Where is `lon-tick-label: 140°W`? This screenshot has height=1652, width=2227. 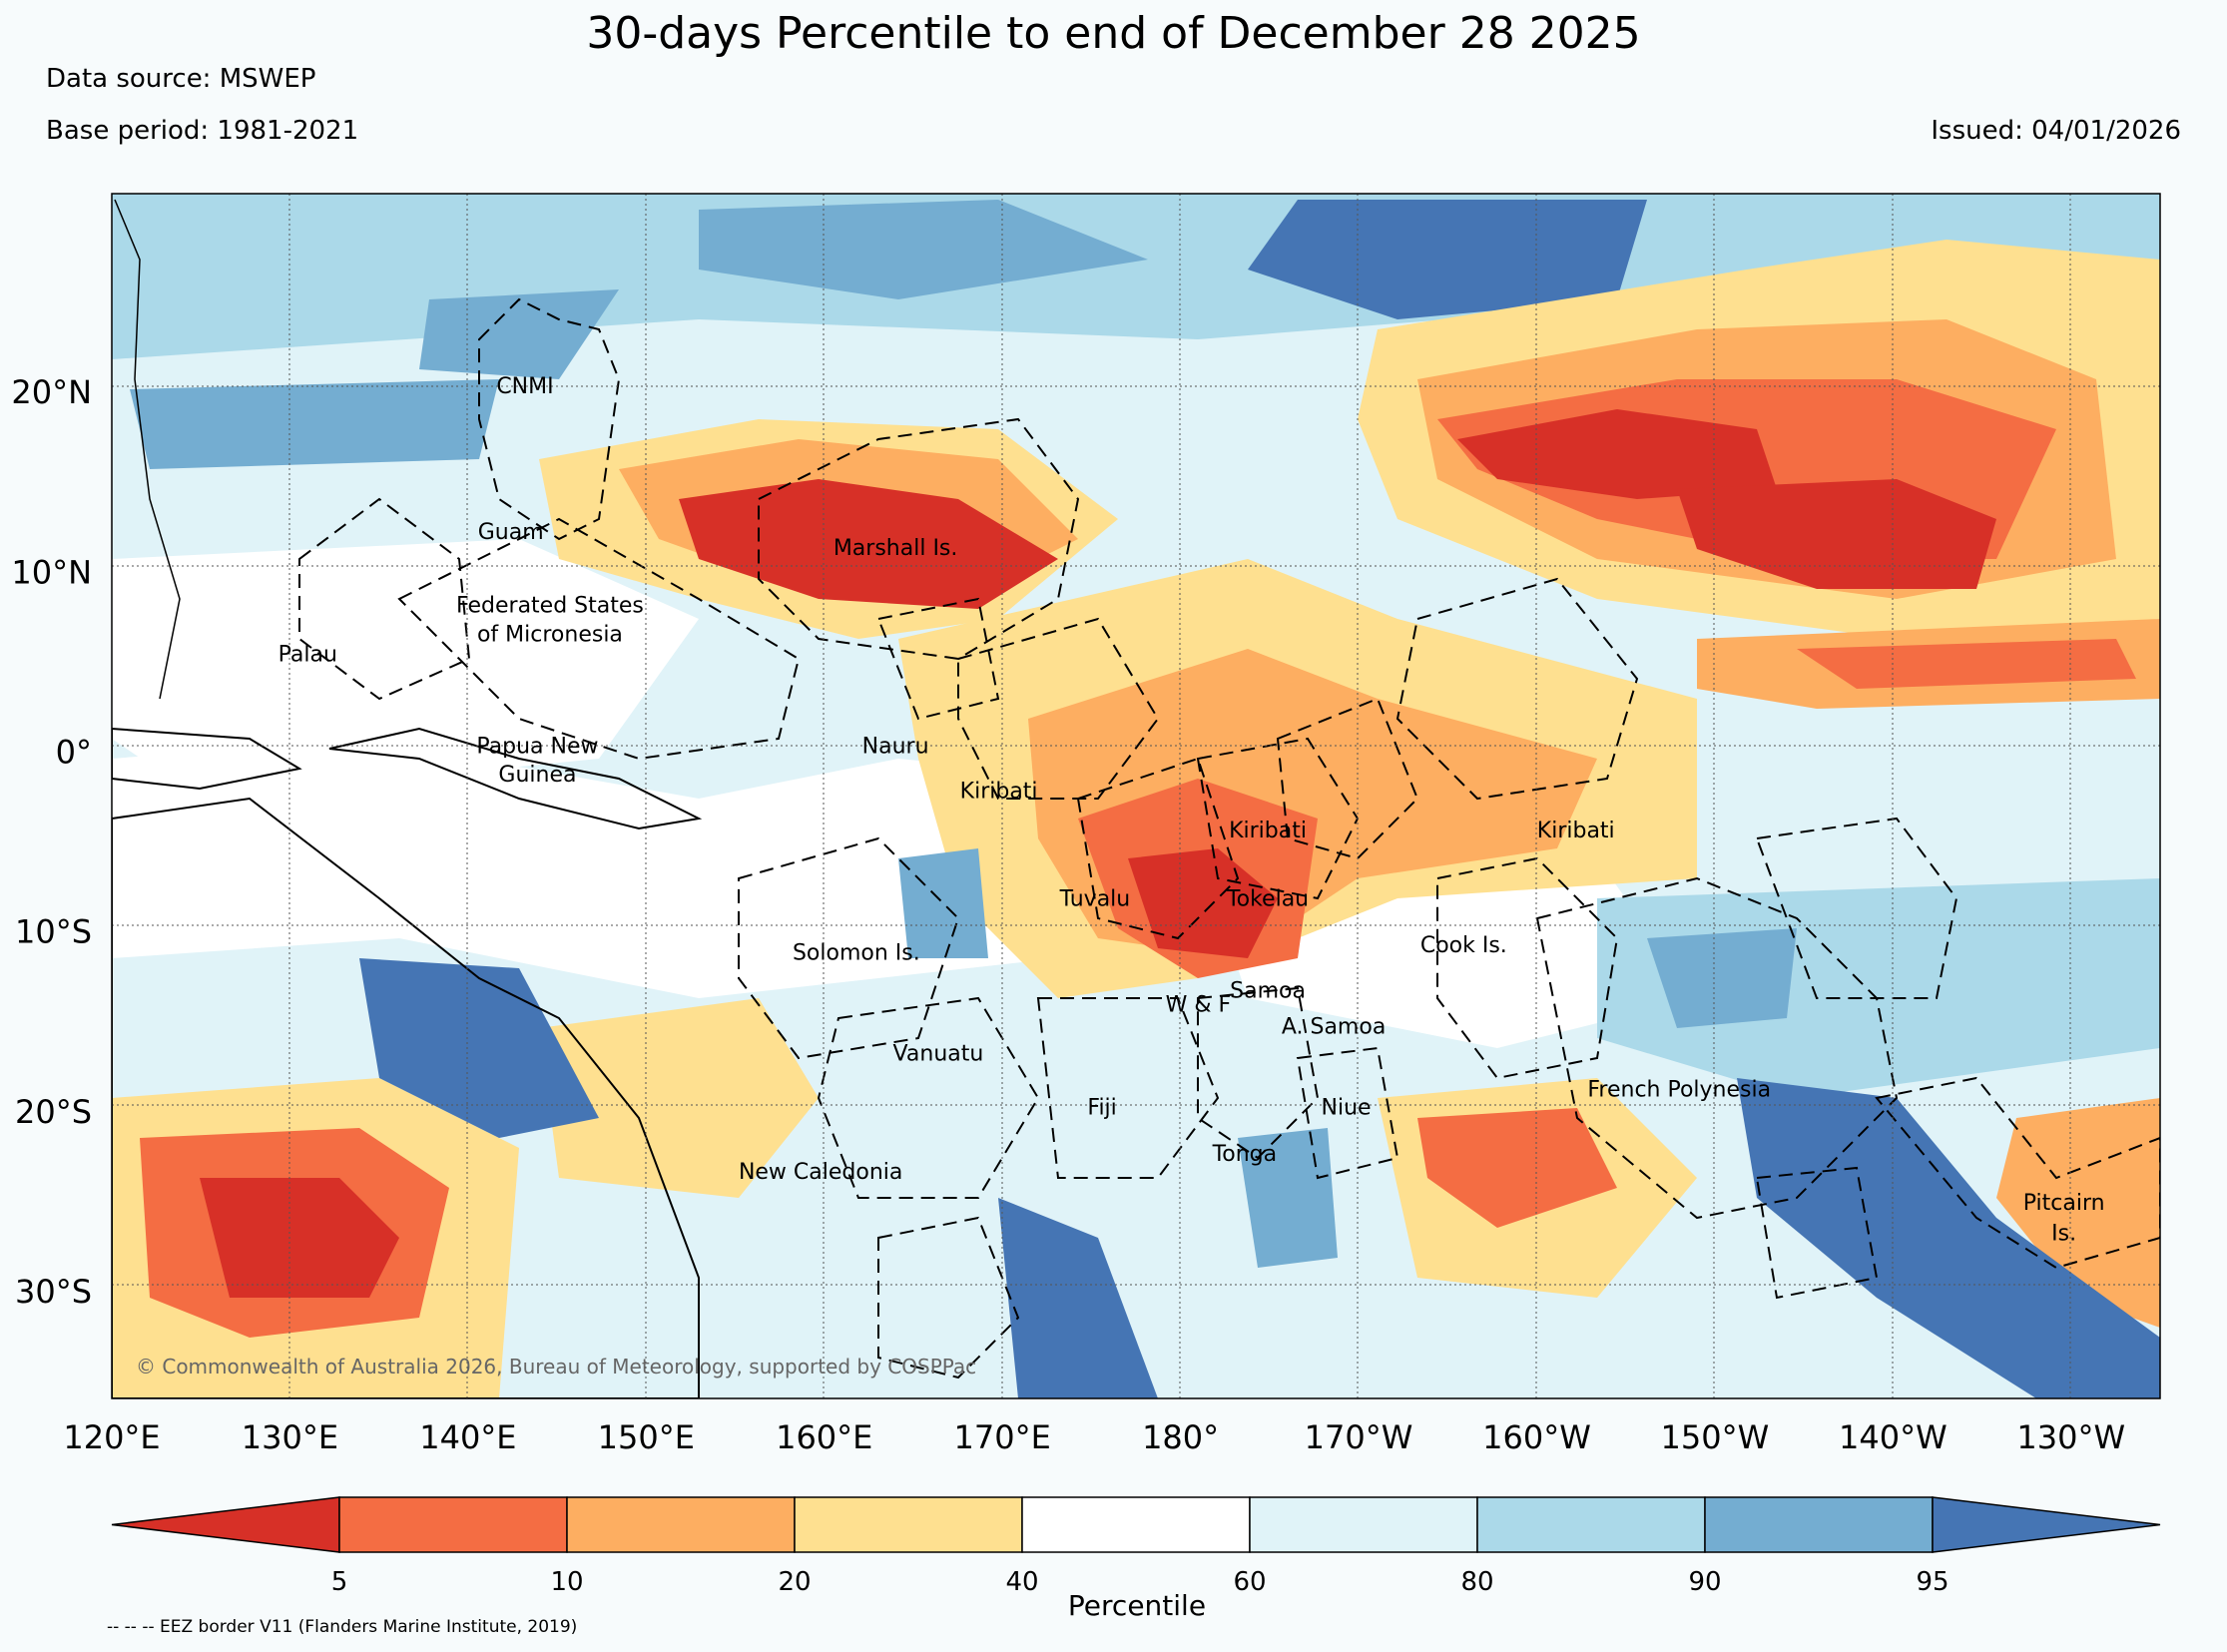 lon-tick-label: 140°W is located at coordinates (1893, 1437).